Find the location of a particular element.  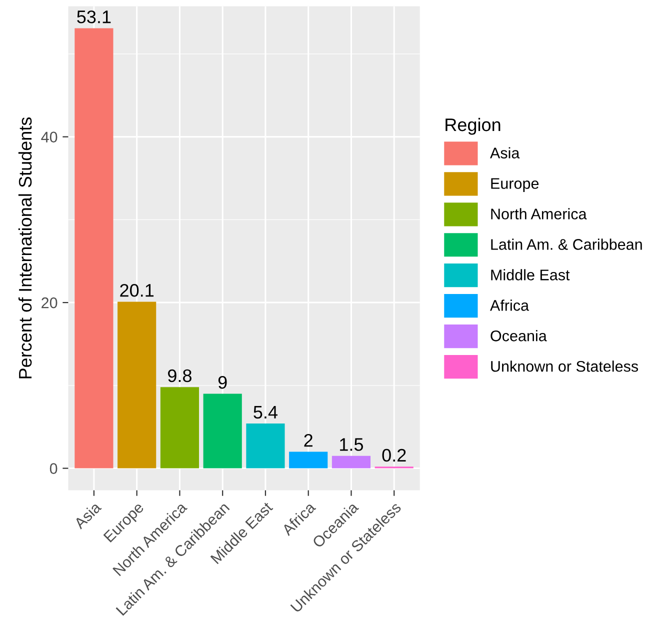

legend-title: Region is located at coordinates (473, 126).